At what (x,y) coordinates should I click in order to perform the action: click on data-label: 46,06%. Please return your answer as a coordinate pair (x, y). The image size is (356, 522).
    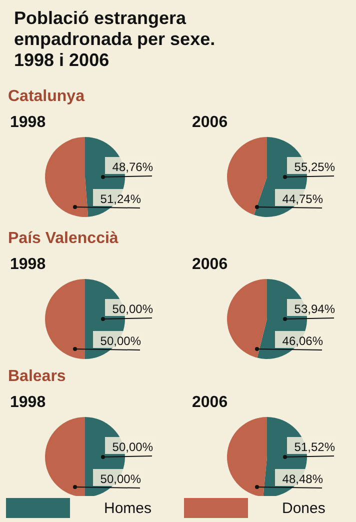
    Looking at the image, I should click on (303, 341).